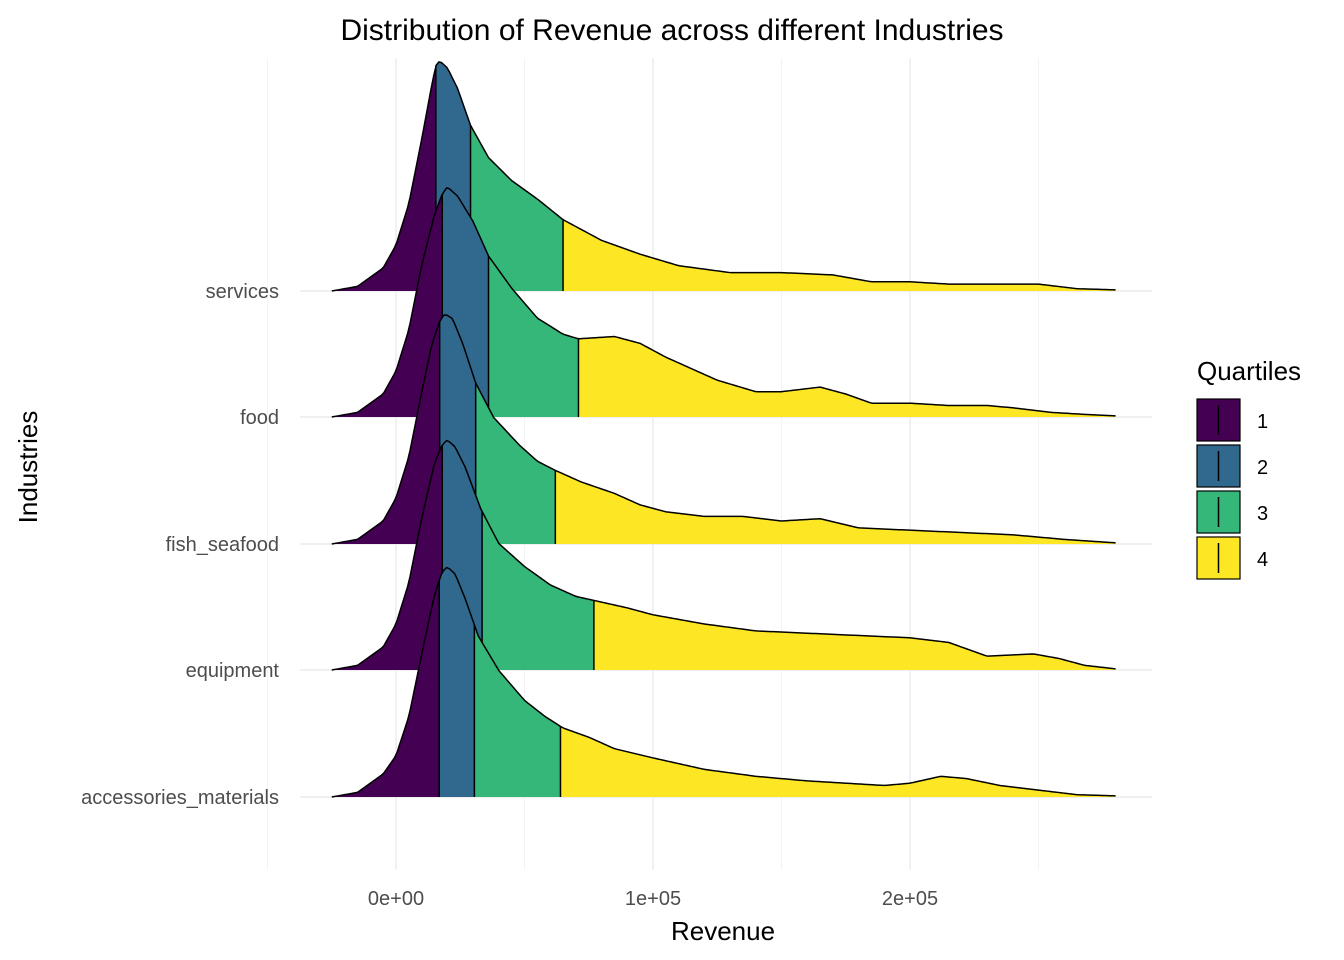 The height and width of the screenshot is (960, 1344). Describe the element at coordinates (1262, 514) in the screenshot. I see `legend-label: 3` at that location.